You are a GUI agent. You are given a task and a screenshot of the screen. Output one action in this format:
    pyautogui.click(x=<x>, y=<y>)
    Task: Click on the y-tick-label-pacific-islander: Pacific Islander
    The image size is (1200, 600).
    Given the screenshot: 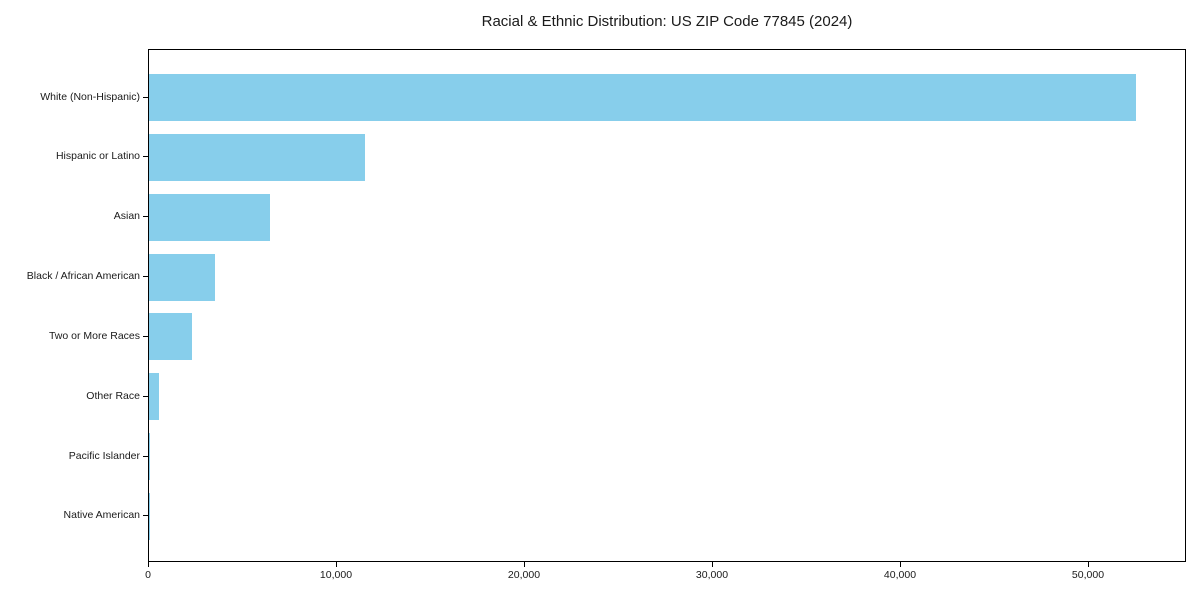 What is the action you would take?
    pyautogui.click(x=104, y=455)
    